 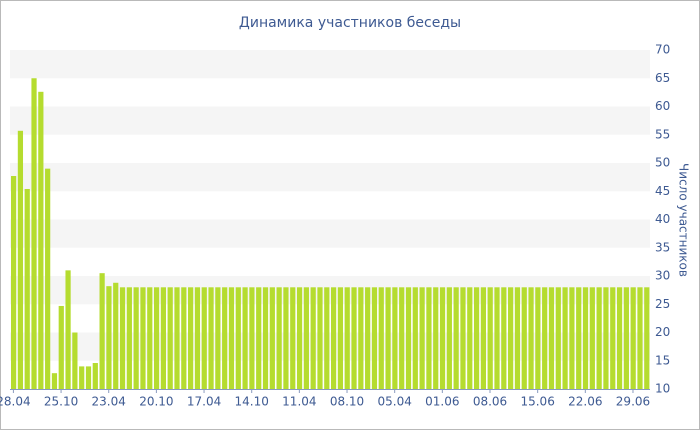 I want to click on x-tick-label: 25.10, so click(x=61, y=402).